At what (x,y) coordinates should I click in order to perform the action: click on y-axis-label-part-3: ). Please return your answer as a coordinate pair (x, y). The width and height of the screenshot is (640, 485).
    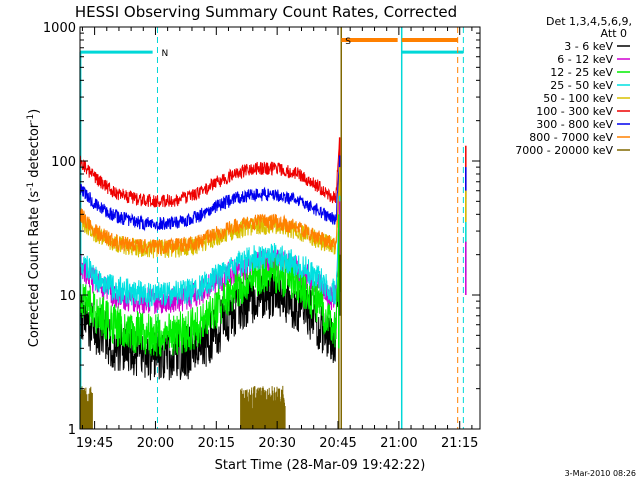
    Looking at the image, I should click on (34, 111).